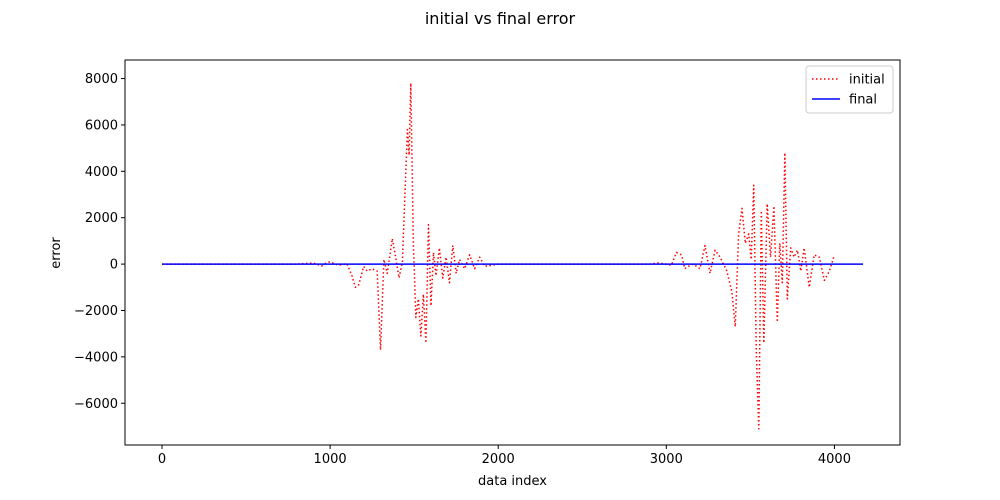 The width and height of the screenshot is (1000, 500). I want to click on legend: initial final, so click(849, 89).